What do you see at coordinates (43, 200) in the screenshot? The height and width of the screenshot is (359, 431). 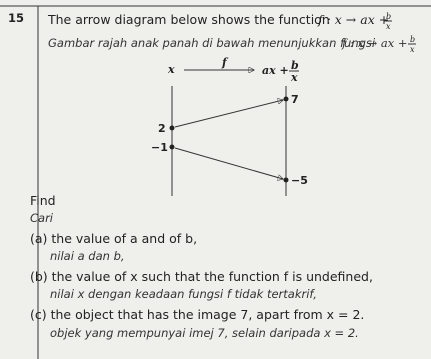 I see `find-en: Find` at bounding box center [43, 200].